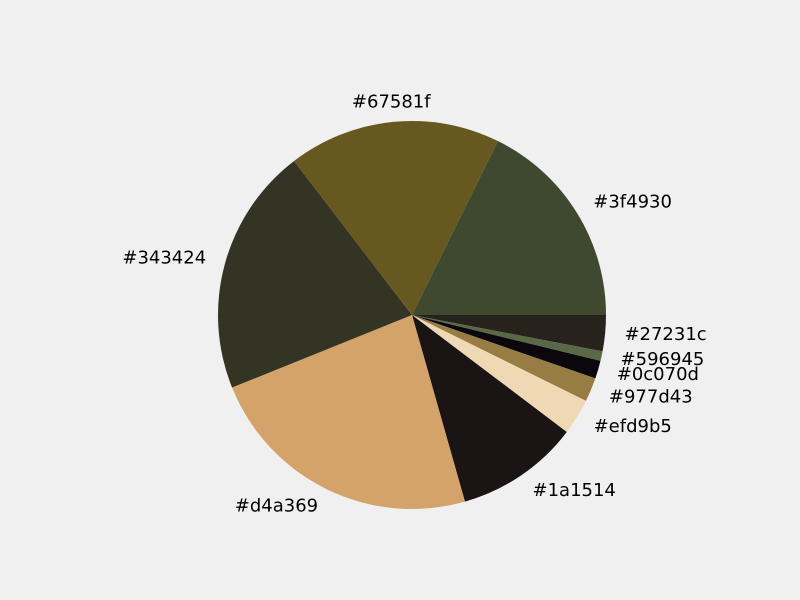 This screenshot has width=800, height=600. I want to click on pie-label-1a1514: #1a1514, so click(574, 490).